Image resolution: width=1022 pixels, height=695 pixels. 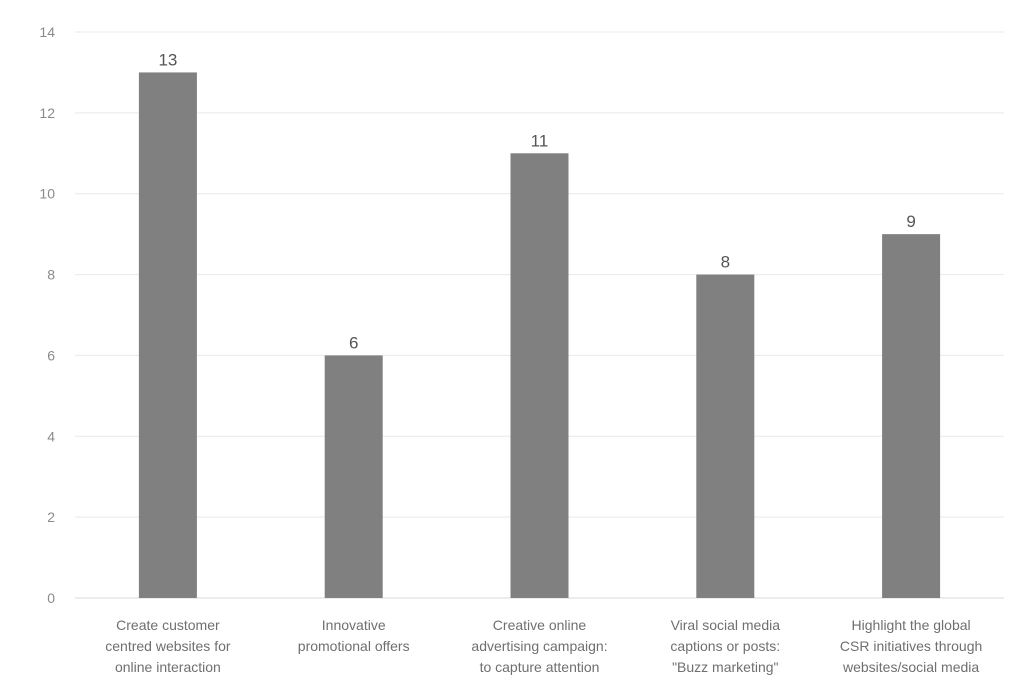 I want to click on x-tick-label-line: "Buzz marketing", so click(x=725, y=667).